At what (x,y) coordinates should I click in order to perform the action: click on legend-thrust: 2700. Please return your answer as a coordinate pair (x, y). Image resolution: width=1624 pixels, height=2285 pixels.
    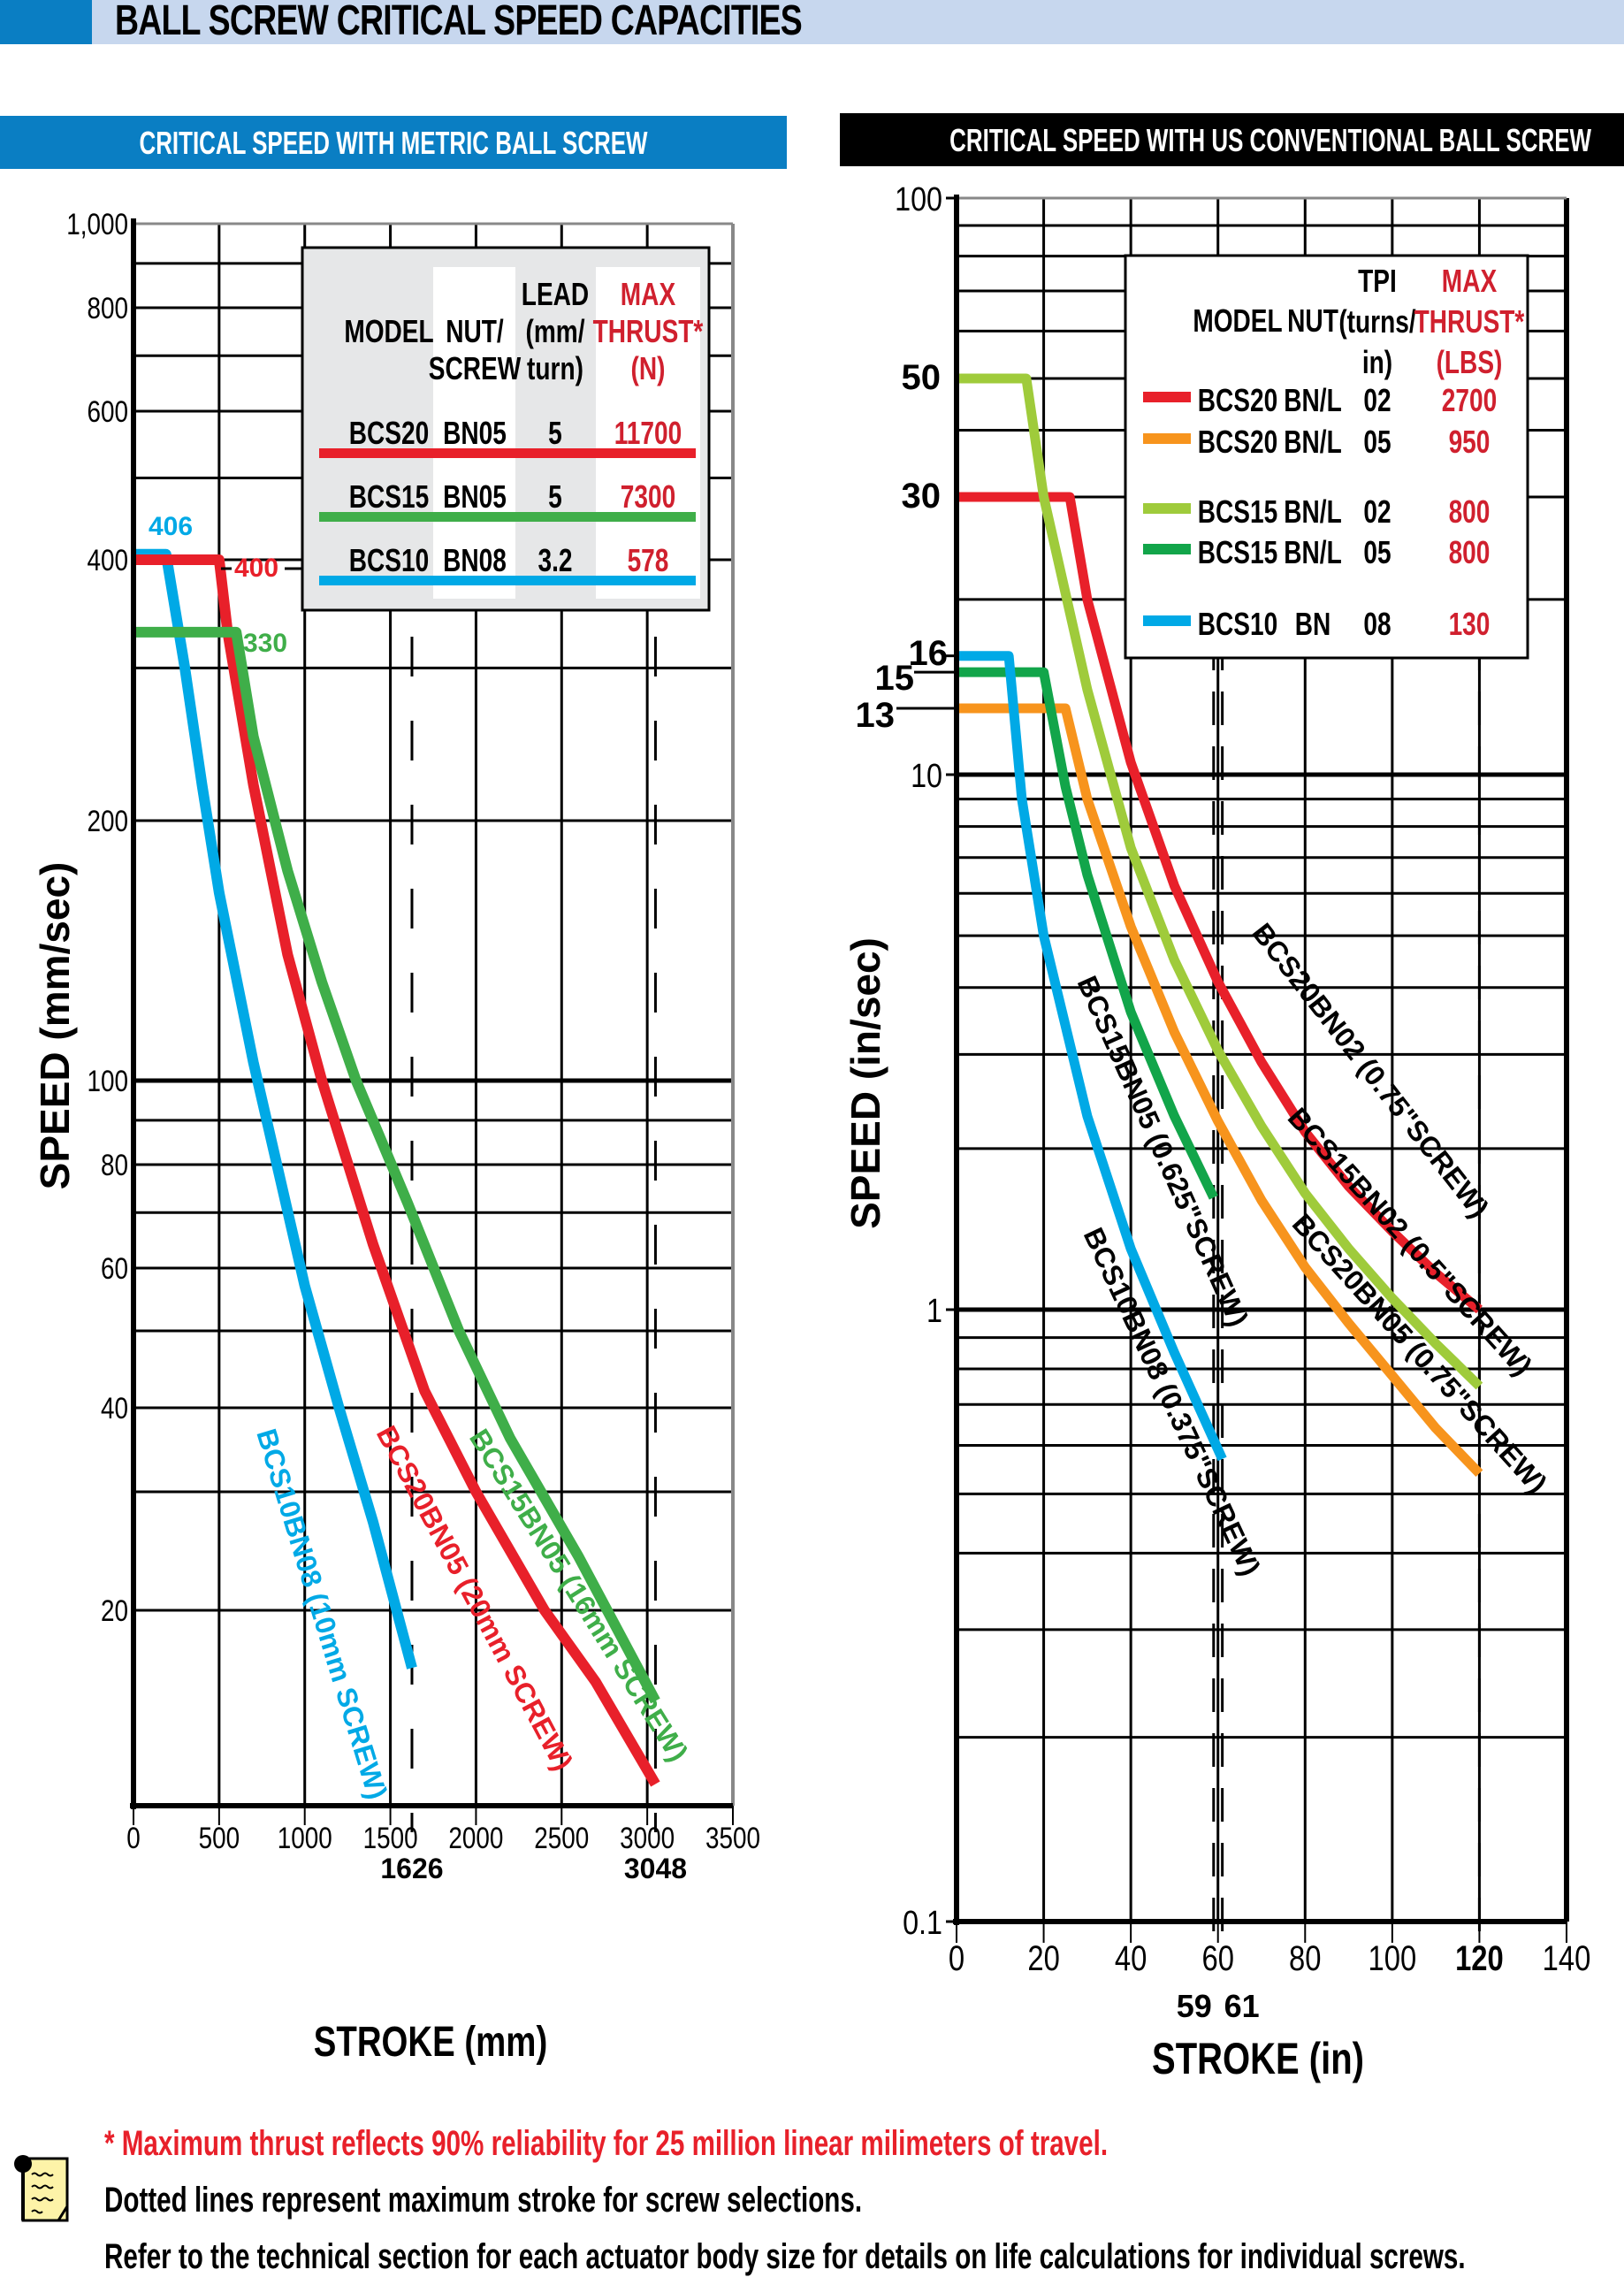
    Looking at the image, I should click on (1469, 400).